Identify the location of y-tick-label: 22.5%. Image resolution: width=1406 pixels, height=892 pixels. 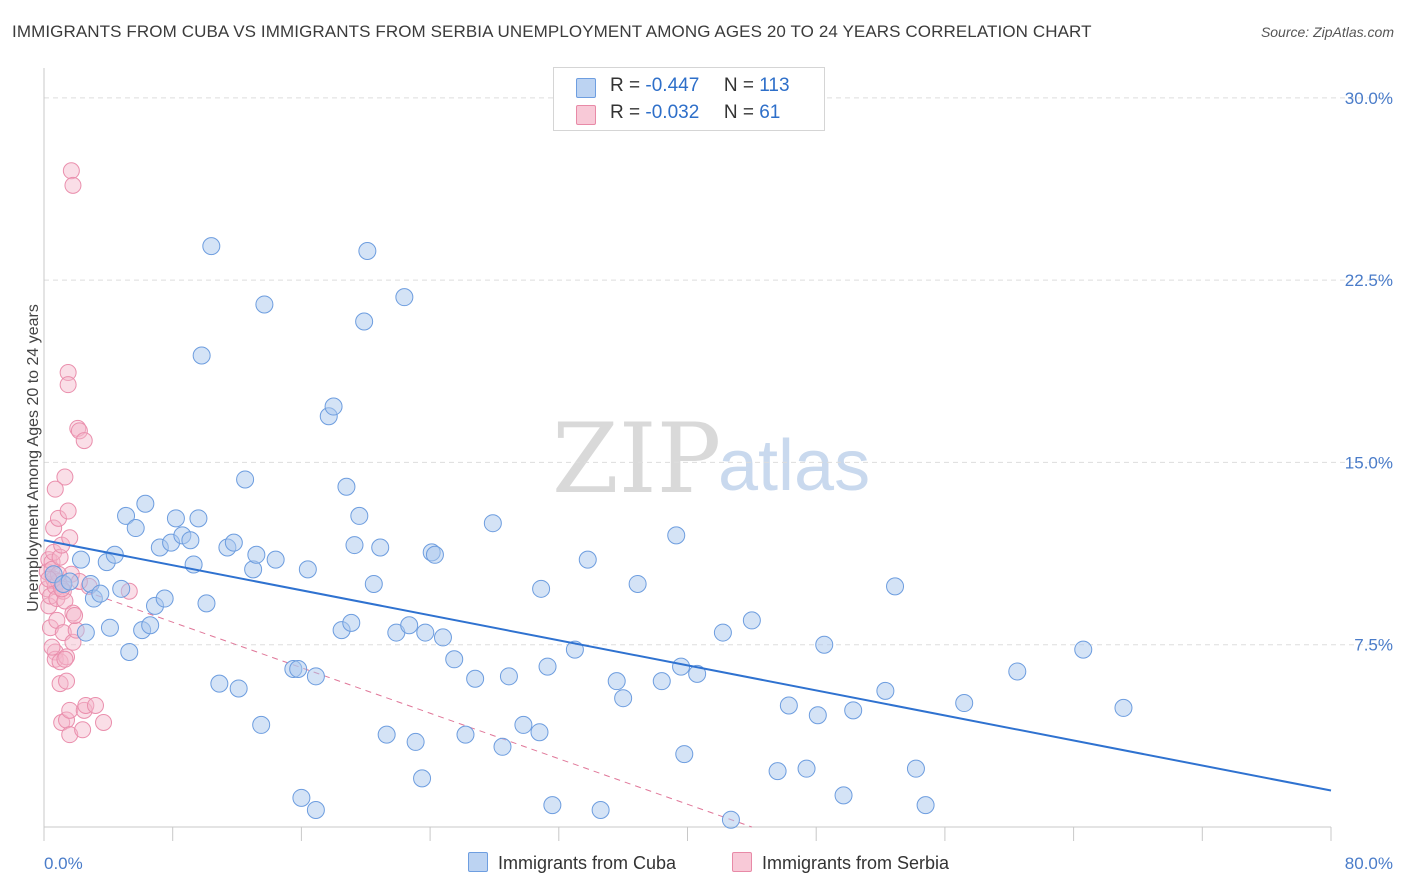
(1369, 280).